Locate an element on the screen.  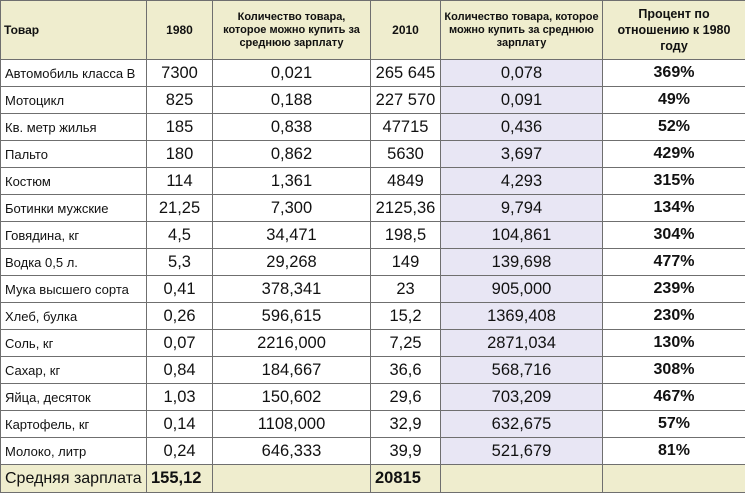
table-row: Костюм 114 1,361 4849 4,293 315% is located at coordinates (372, 181).